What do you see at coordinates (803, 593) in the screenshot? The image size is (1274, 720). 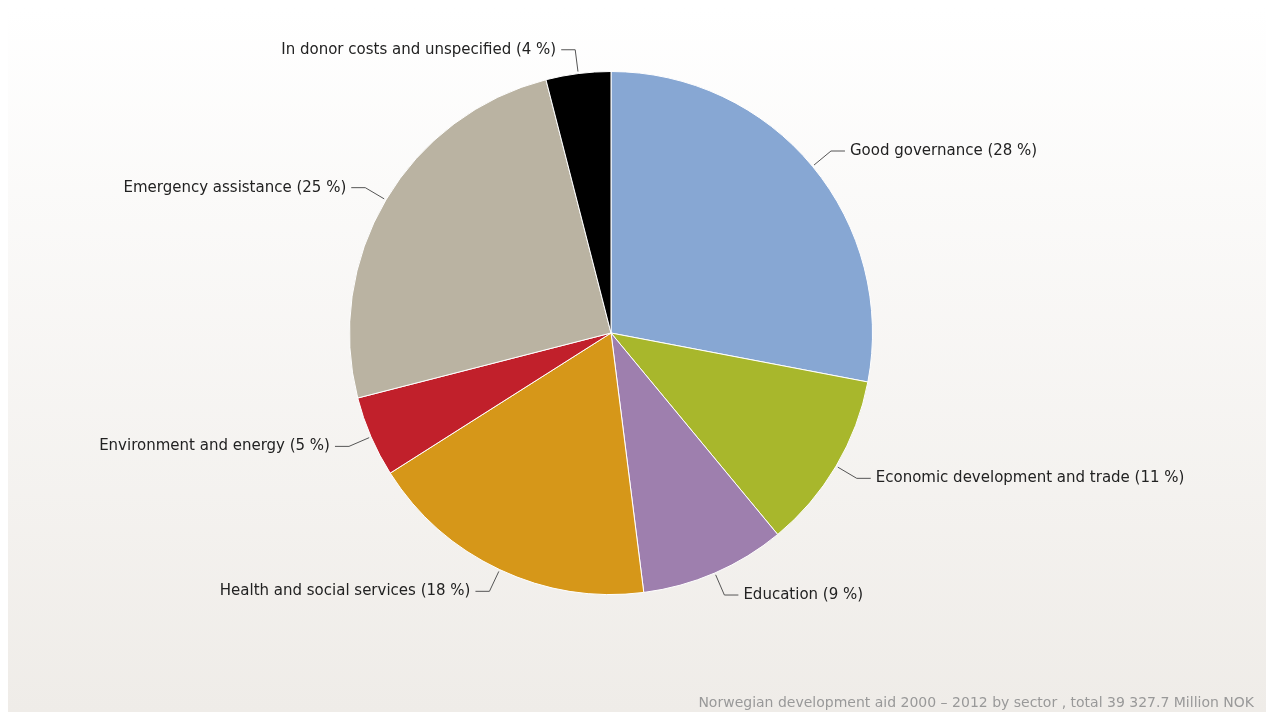 I see `slice-label: Education (9 %)` at bounding box center [803, 593].